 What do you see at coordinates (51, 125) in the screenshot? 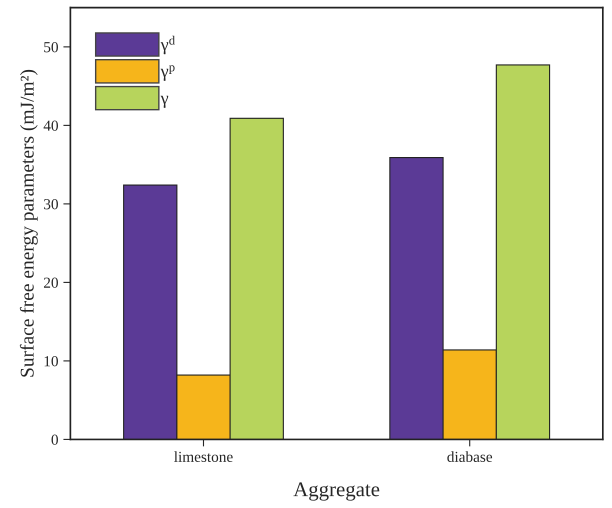
I see `y-tick-label: 40` at bounding box center [51, 125].